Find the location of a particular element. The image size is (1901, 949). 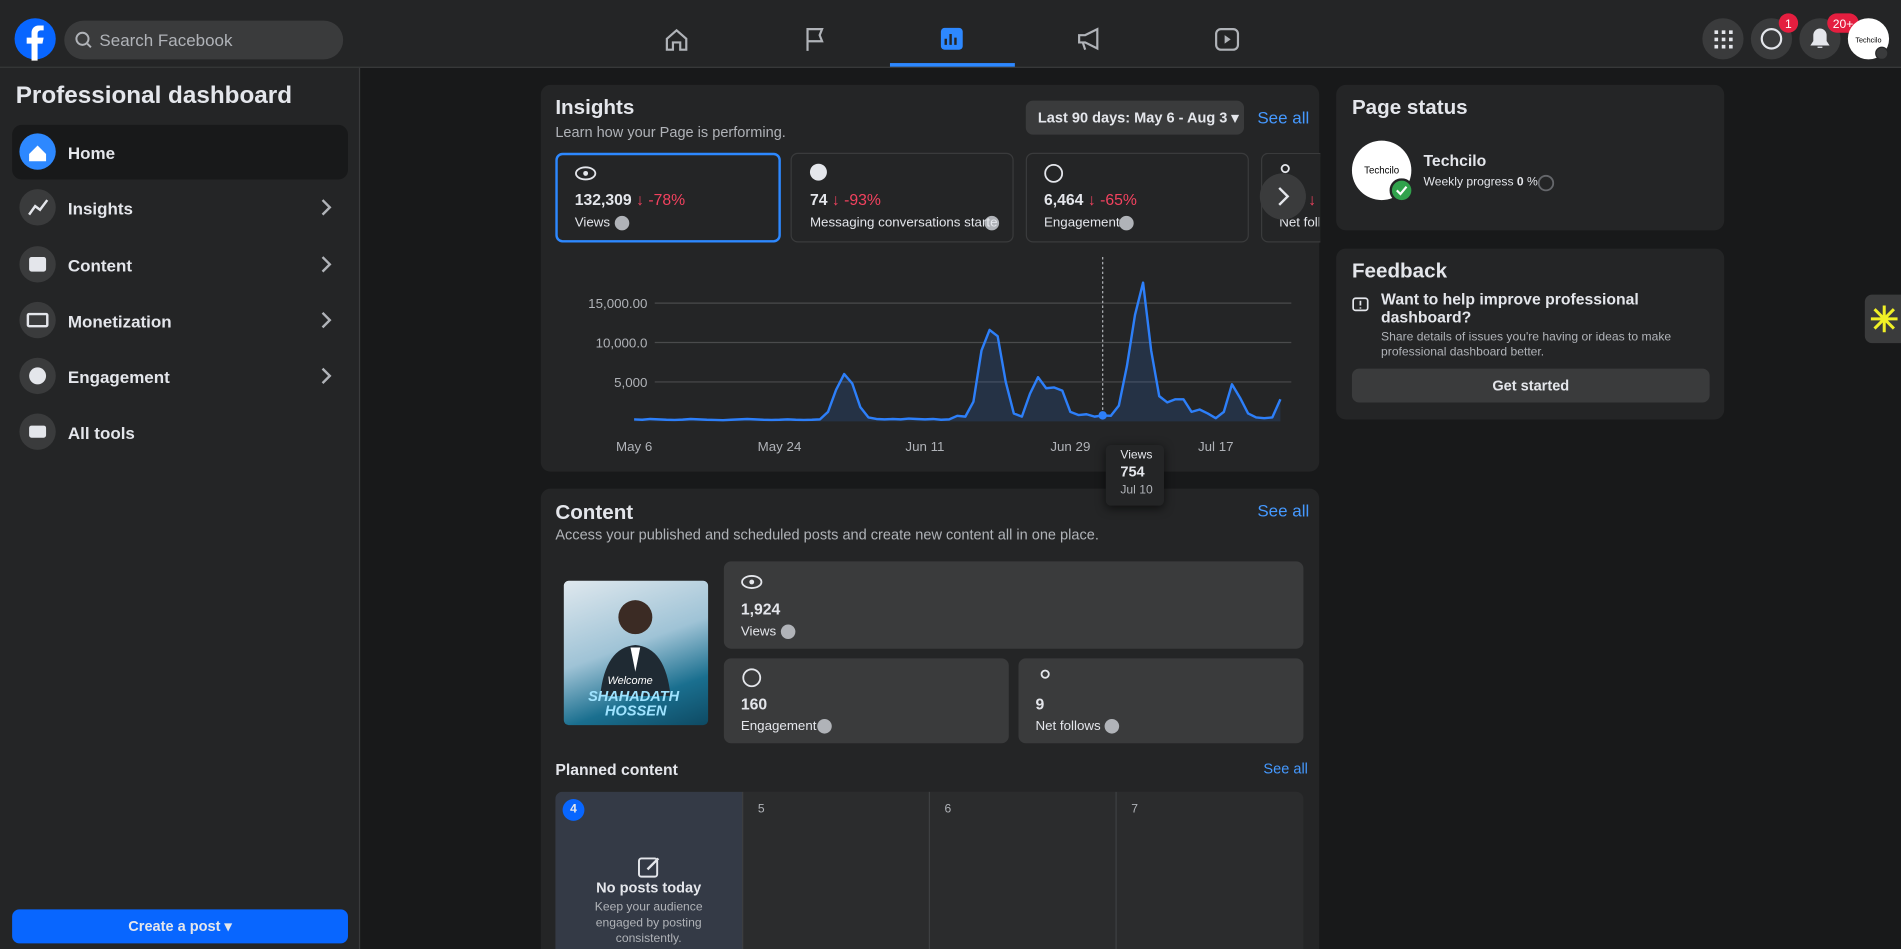

profile-caret is located at coordinates (1882, 53).